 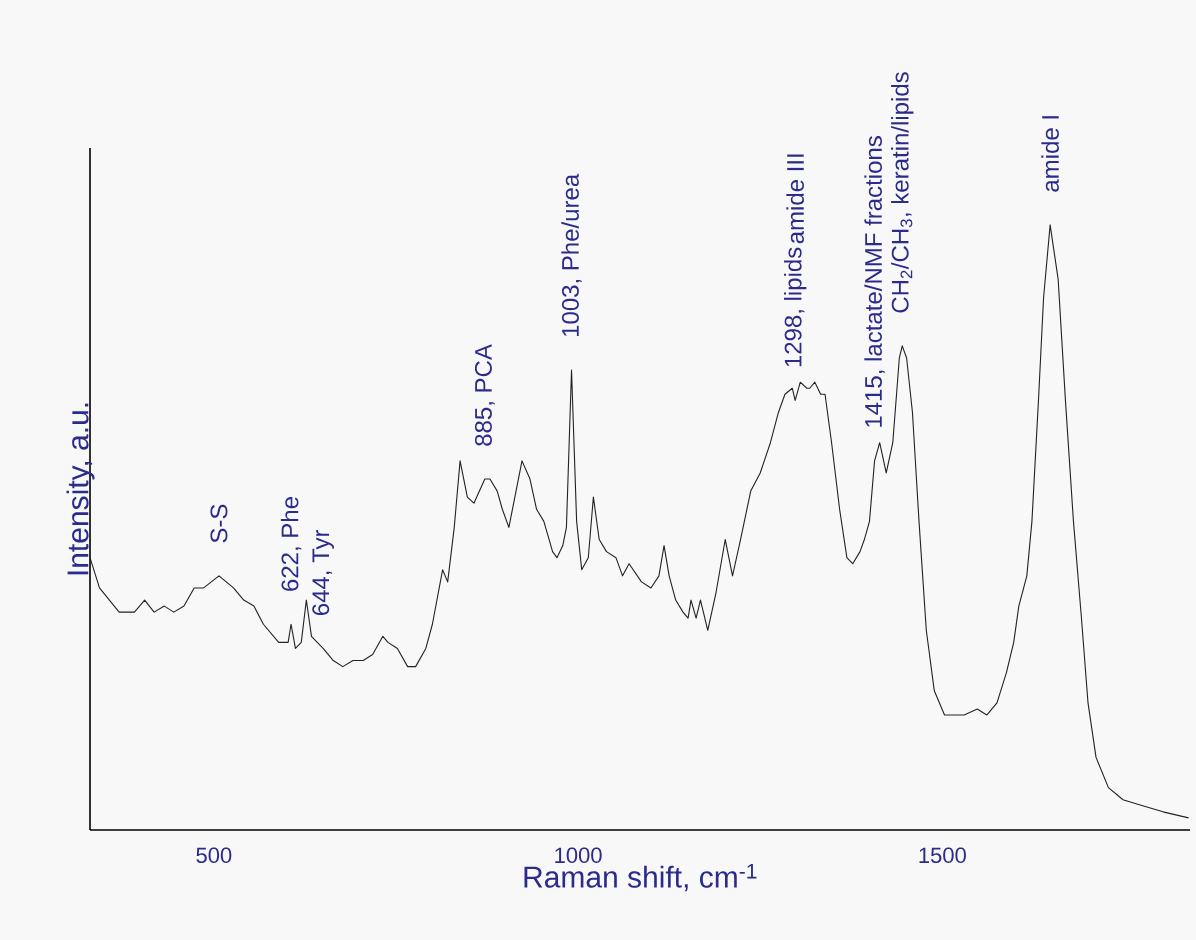 I want to click on annotation: 1298, lipids, so click(x=795, y=307).